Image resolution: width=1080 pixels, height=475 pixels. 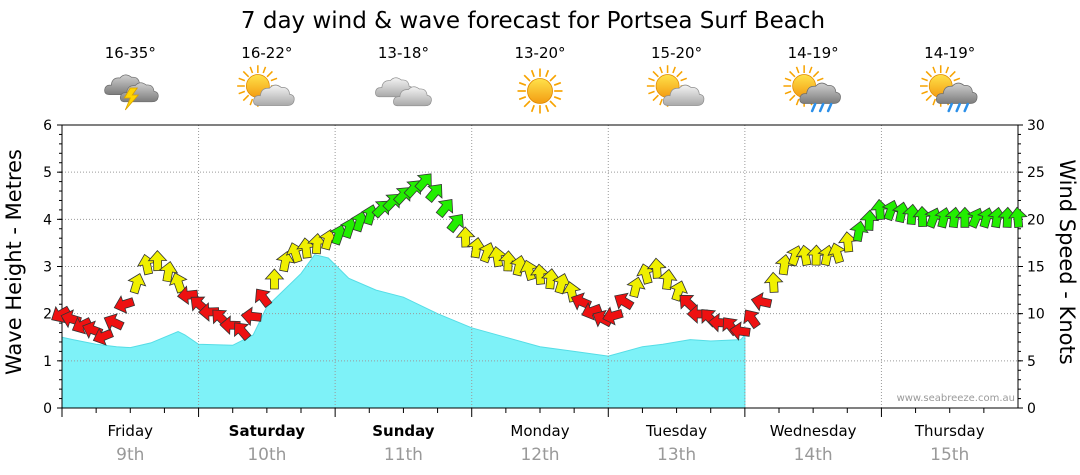 What do you see at coordinates (813, 455) in the screenshot?
I see `day-date-label: 14th` at bounding box center [813, 455].